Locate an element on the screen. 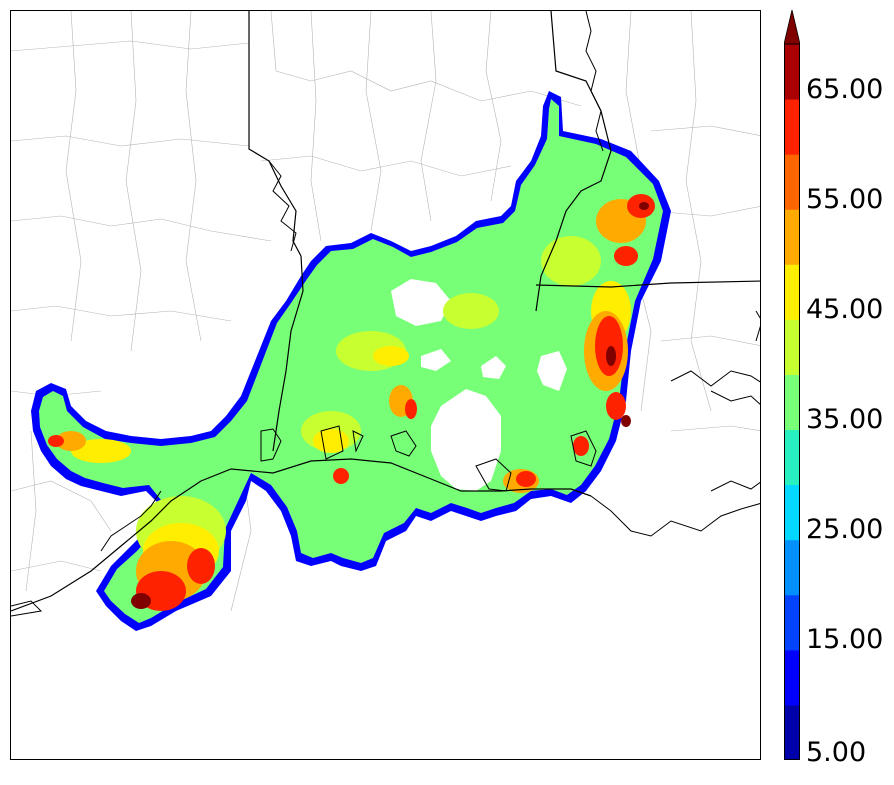 Image resolution: width=894 pixels, height=785 pixels. colorbar-tick-65: 65.00 is located at coordinates (845, 89).